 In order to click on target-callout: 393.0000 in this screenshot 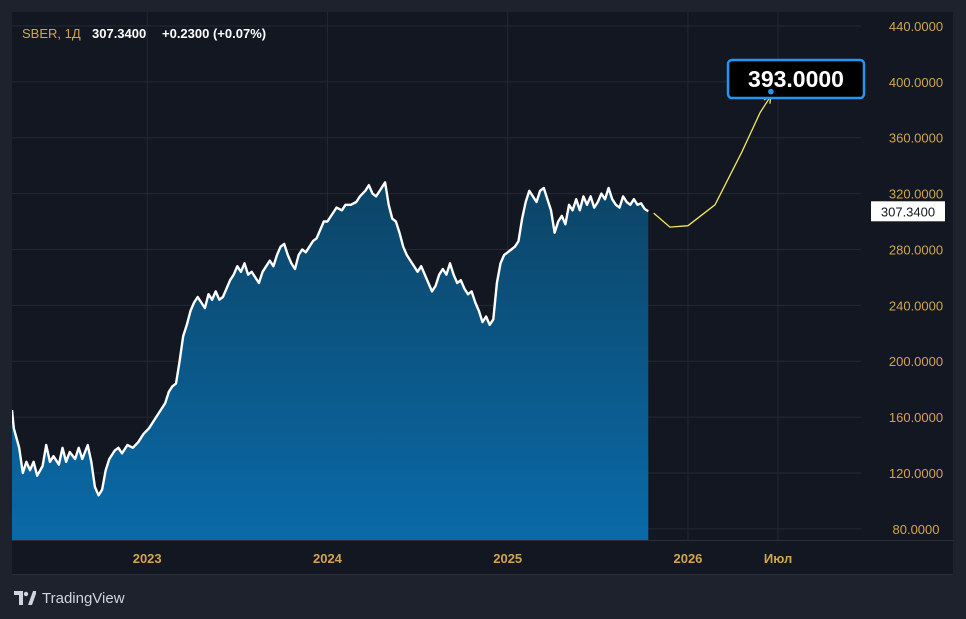, I will do `click(796, 79)`.